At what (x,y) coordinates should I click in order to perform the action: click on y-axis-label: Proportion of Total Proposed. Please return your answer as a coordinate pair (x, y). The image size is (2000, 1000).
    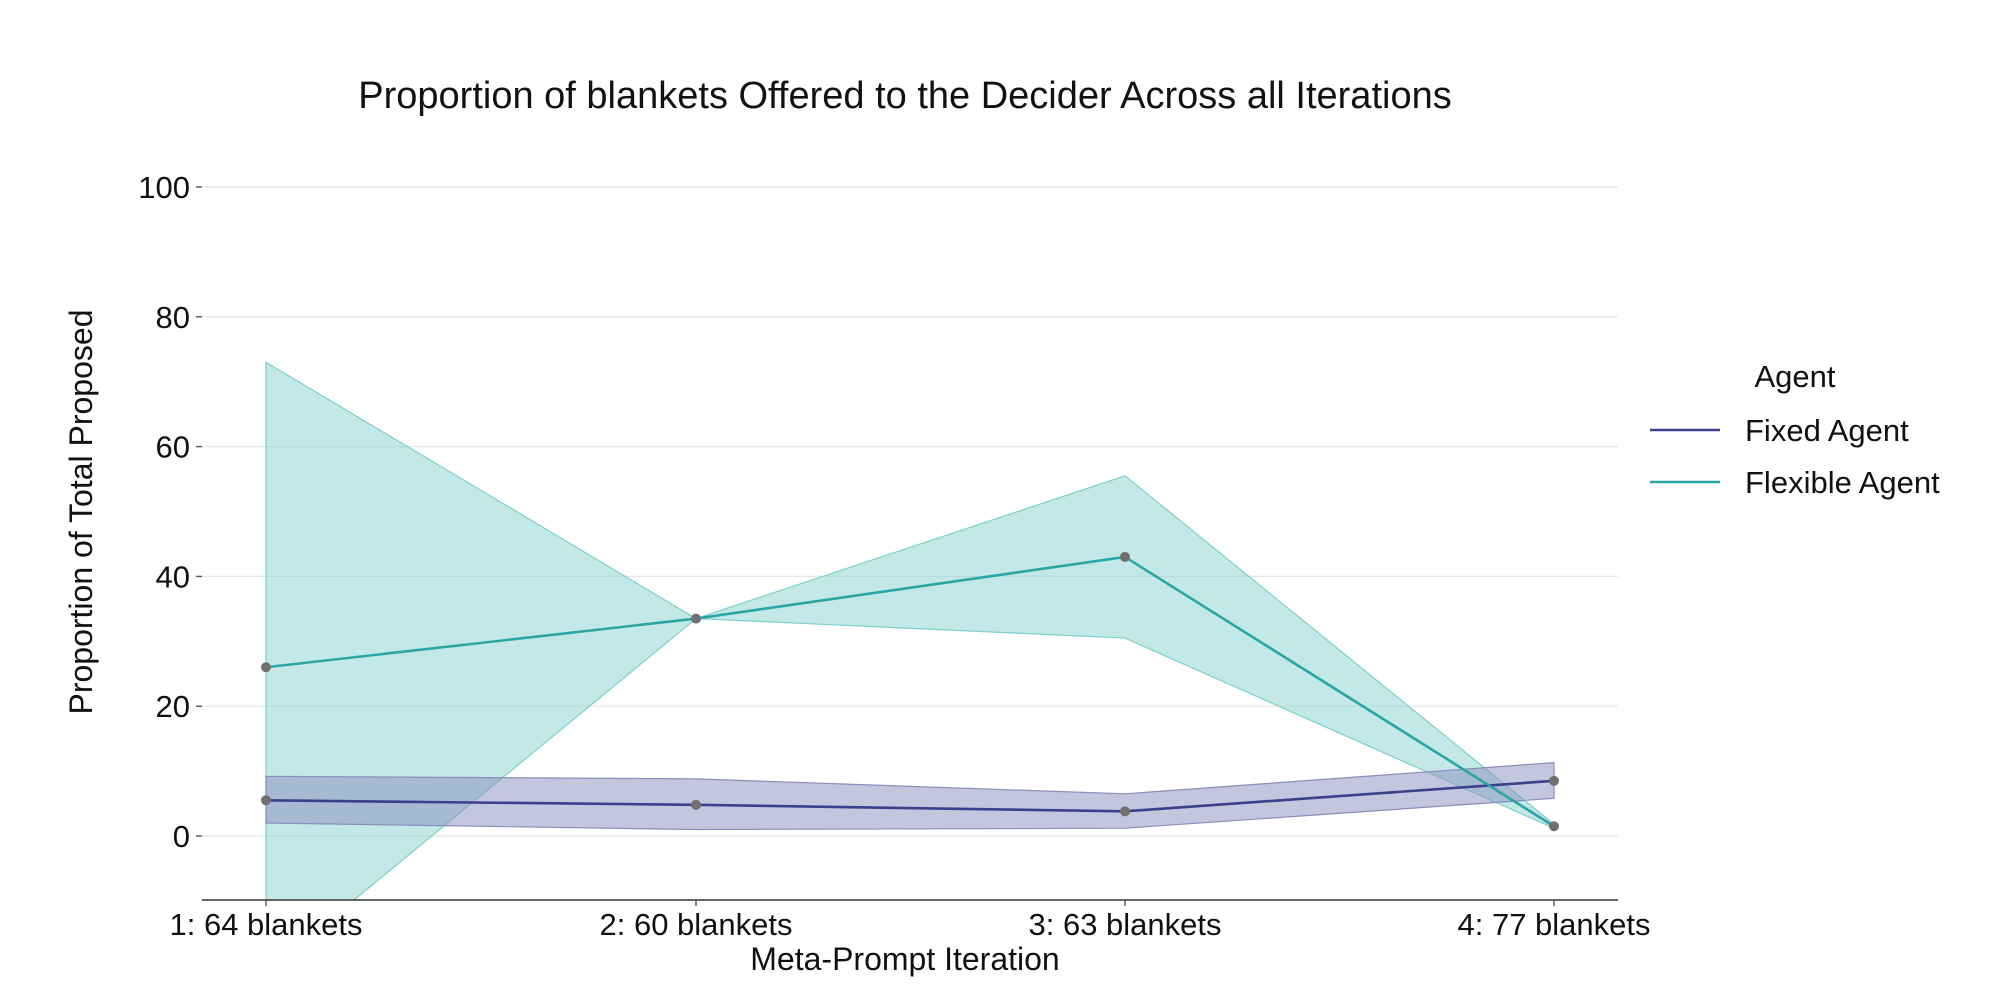
    Looking at the image, I should click on (81, 512).